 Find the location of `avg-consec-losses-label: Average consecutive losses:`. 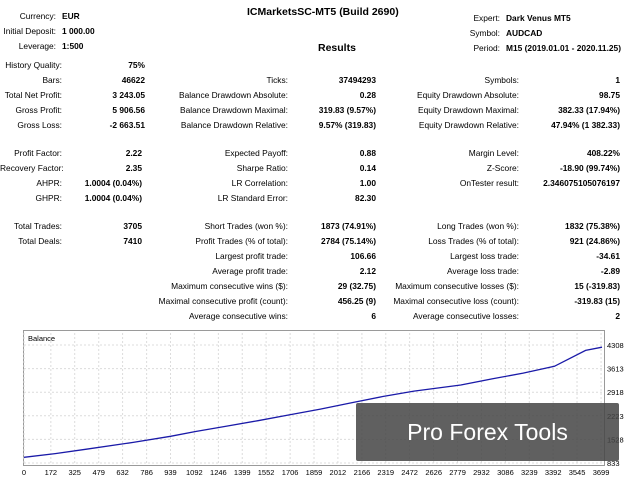

avg-consec-losses-label: Average consecutive losses: is located at coordinates (466, 316).